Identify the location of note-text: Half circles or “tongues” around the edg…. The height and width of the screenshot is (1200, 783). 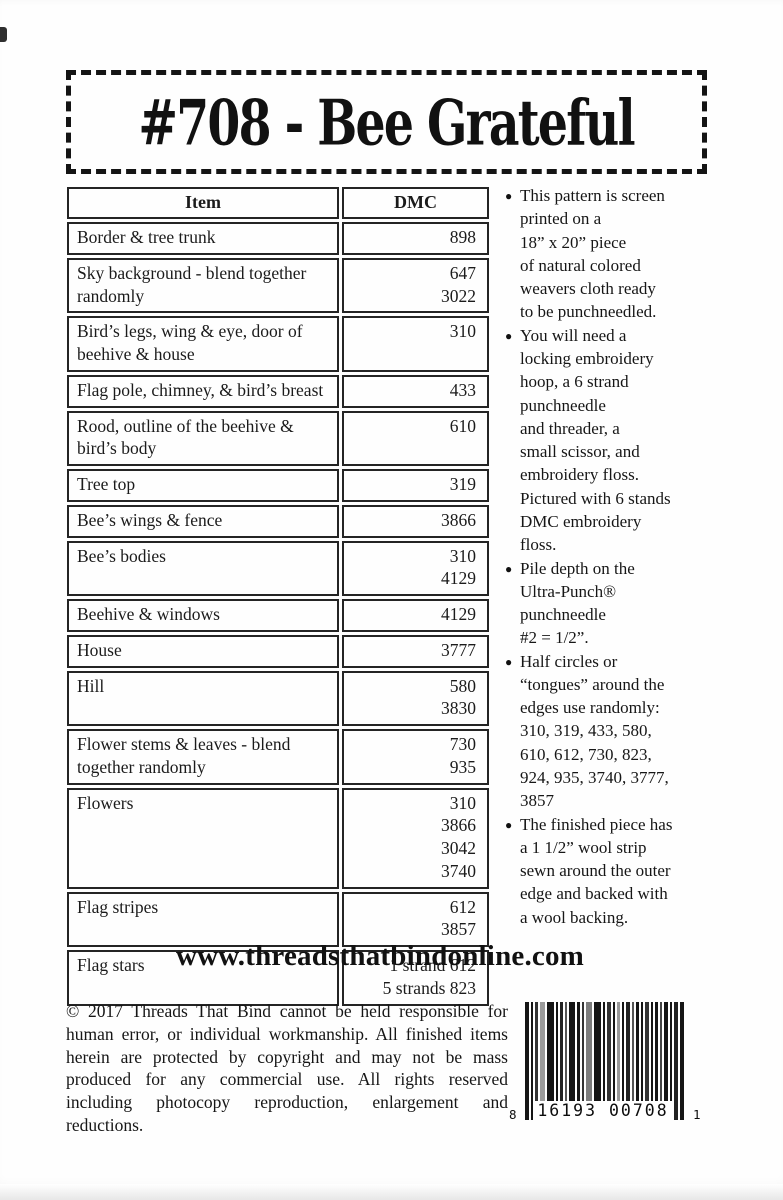
(594, 731).